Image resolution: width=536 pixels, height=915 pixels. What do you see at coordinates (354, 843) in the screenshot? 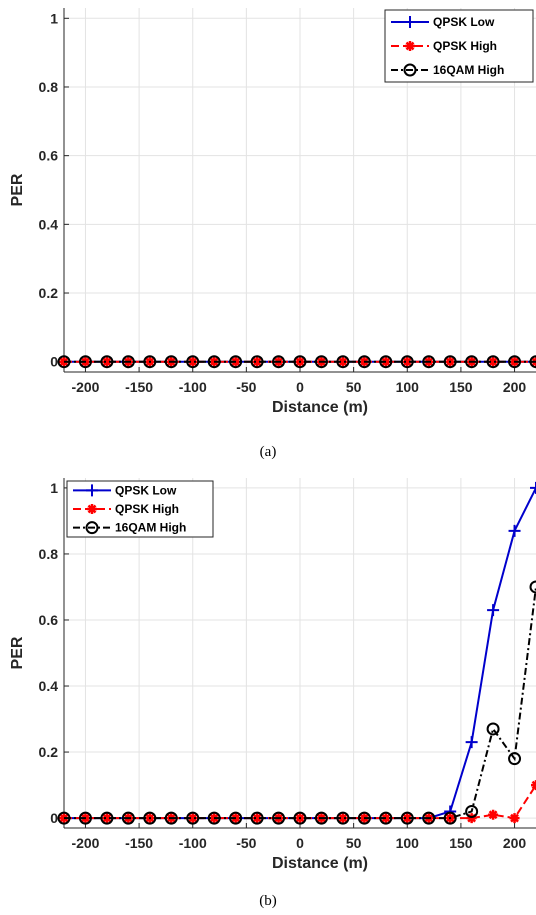
I see `x-tick-label: 50` at bounding box center [354, 843].